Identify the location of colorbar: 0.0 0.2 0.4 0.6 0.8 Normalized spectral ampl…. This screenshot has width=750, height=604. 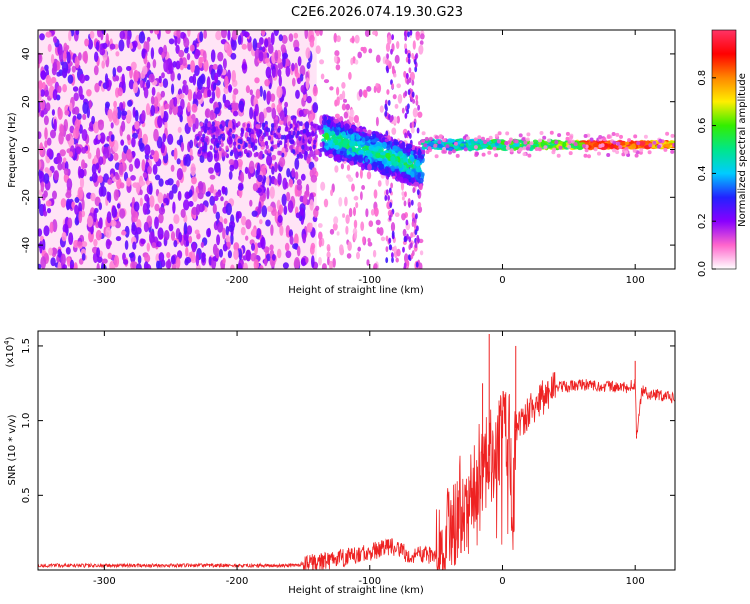
(722, 153).